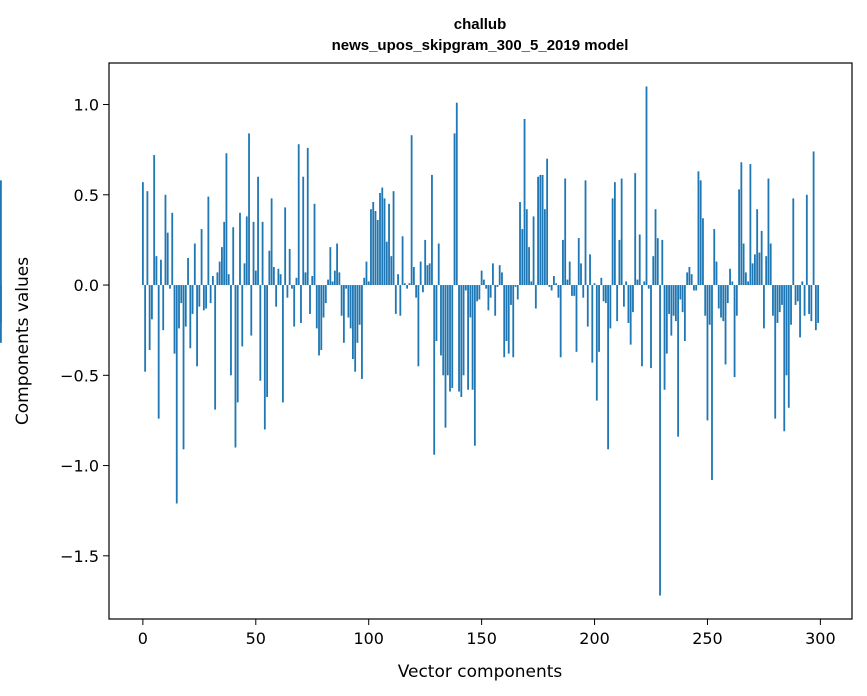  What do you see at coordinates (707, 638) in the screenshot?
I see `x-tick-label: 250` at bounding box center [707, 638].